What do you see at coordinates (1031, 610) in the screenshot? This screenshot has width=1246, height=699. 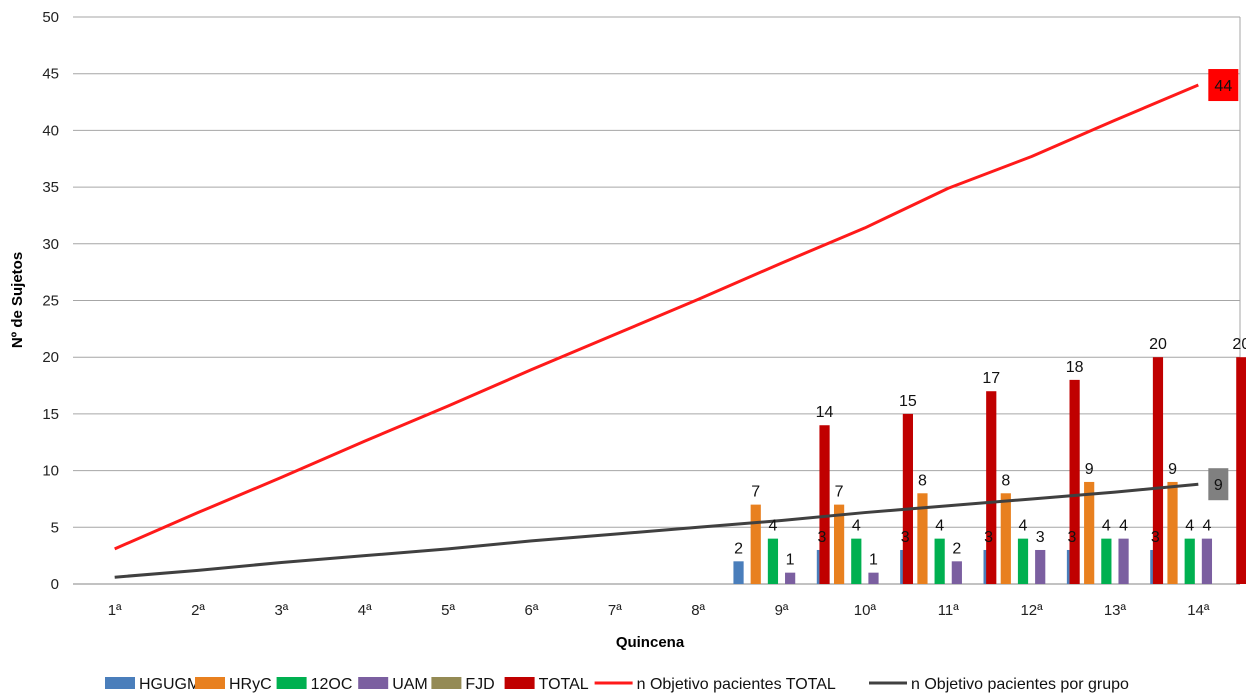 I see `x-tick-label: 12ª` at bounding box center [1031, 610].